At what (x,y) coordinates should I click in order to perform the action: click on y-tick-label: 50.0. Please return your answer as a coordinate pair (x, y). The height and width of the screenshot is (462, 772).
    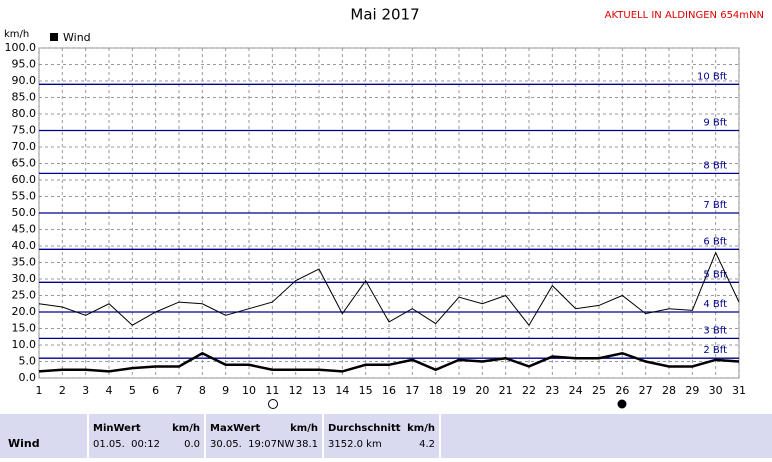
    Looking at the image, I should click on (24, 212).